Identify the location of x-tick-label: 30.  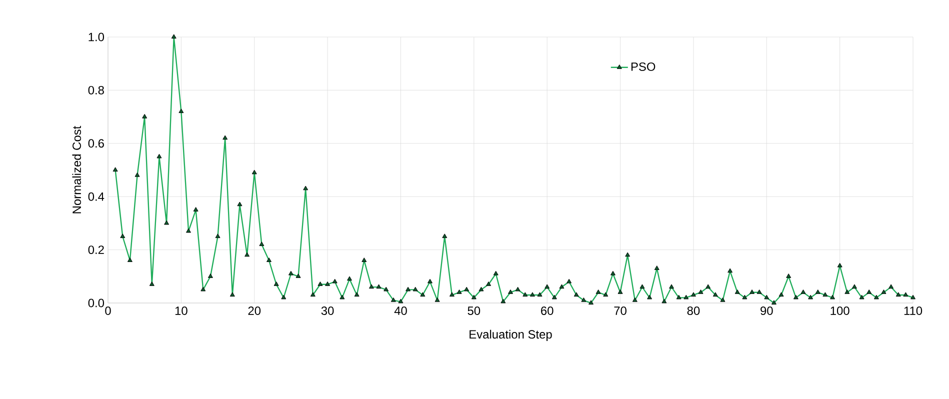
(327, 310).